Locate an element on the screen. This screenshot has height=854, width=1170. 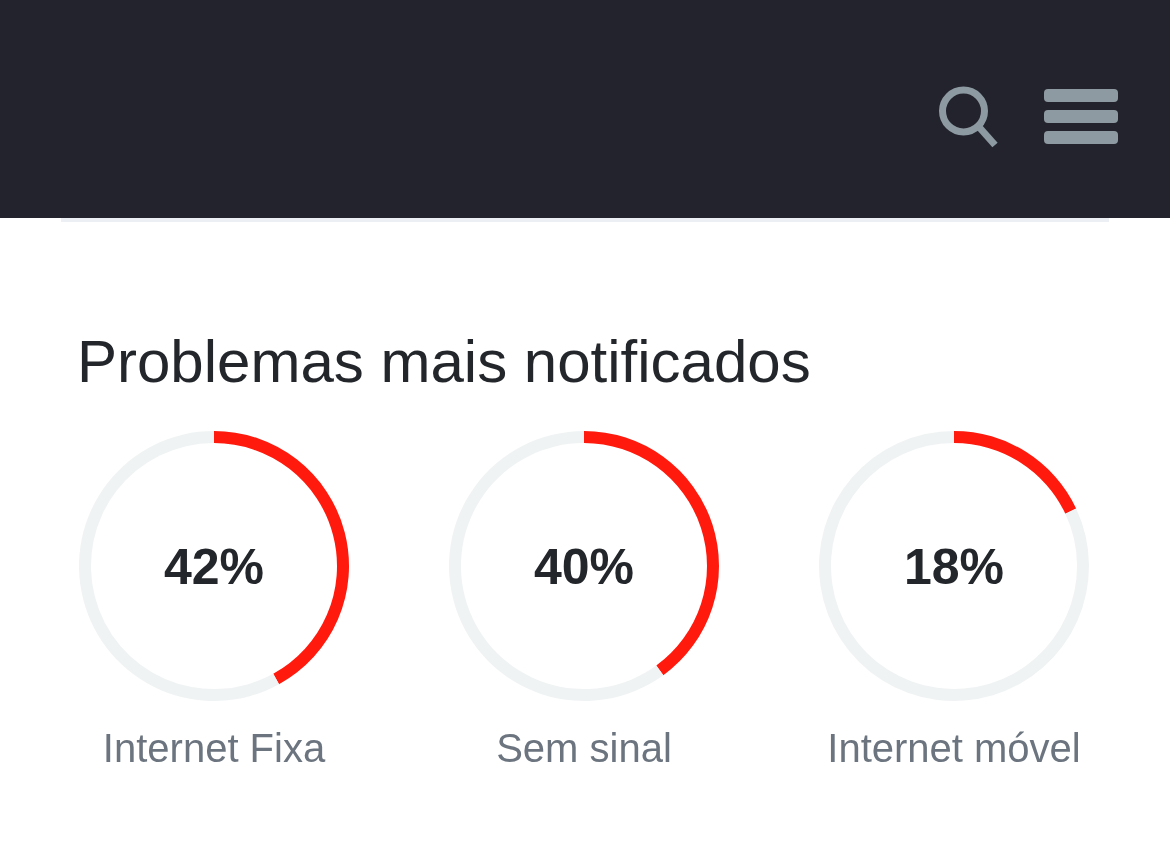
text: 42% is located at coordinates (214, 567).